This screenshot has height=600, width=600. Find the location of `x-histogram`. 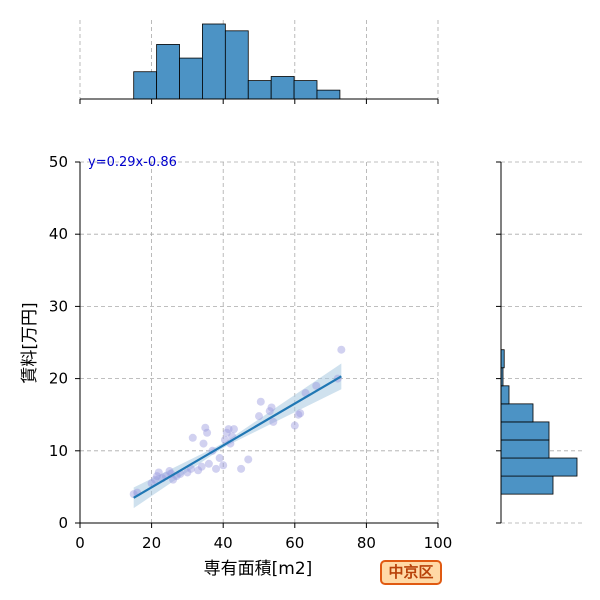

x-histogram is located at coordinates (259, 62).